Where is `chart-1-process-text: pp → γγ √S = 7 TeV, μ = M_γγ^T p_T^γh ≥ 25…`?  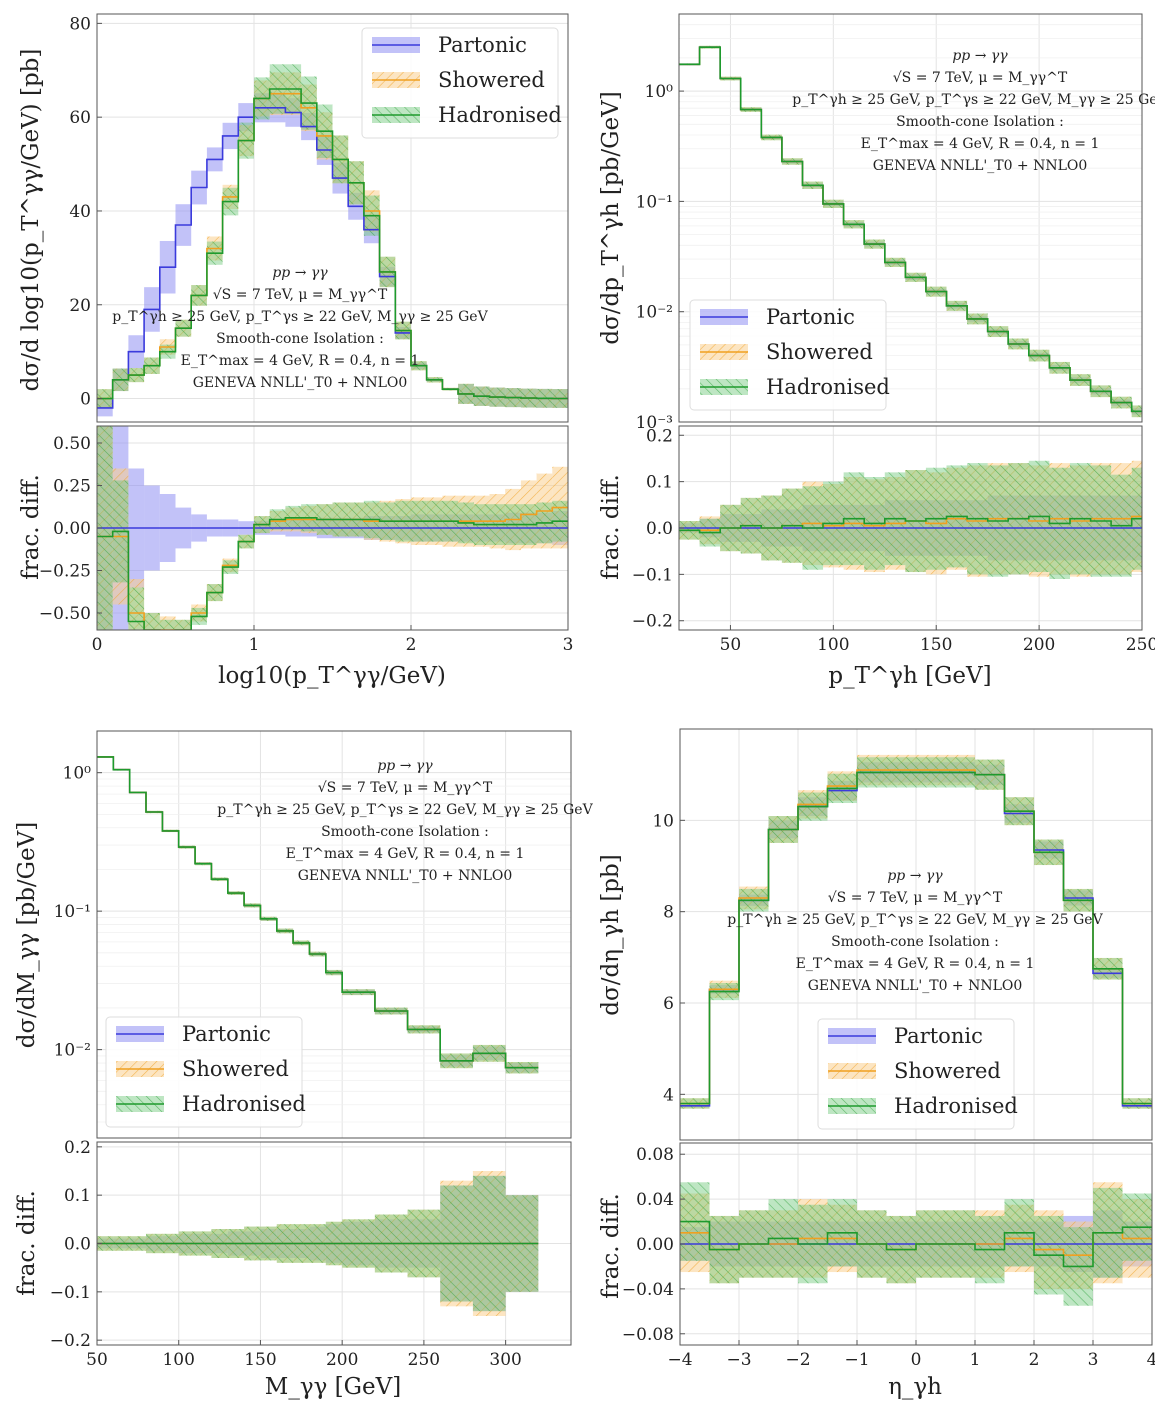
chart-1-process-text: pp → γγ √S = 7 TeV, μ = M_γγ^T p_T^γh ≥ 25… is located at coordinates (300, 328).